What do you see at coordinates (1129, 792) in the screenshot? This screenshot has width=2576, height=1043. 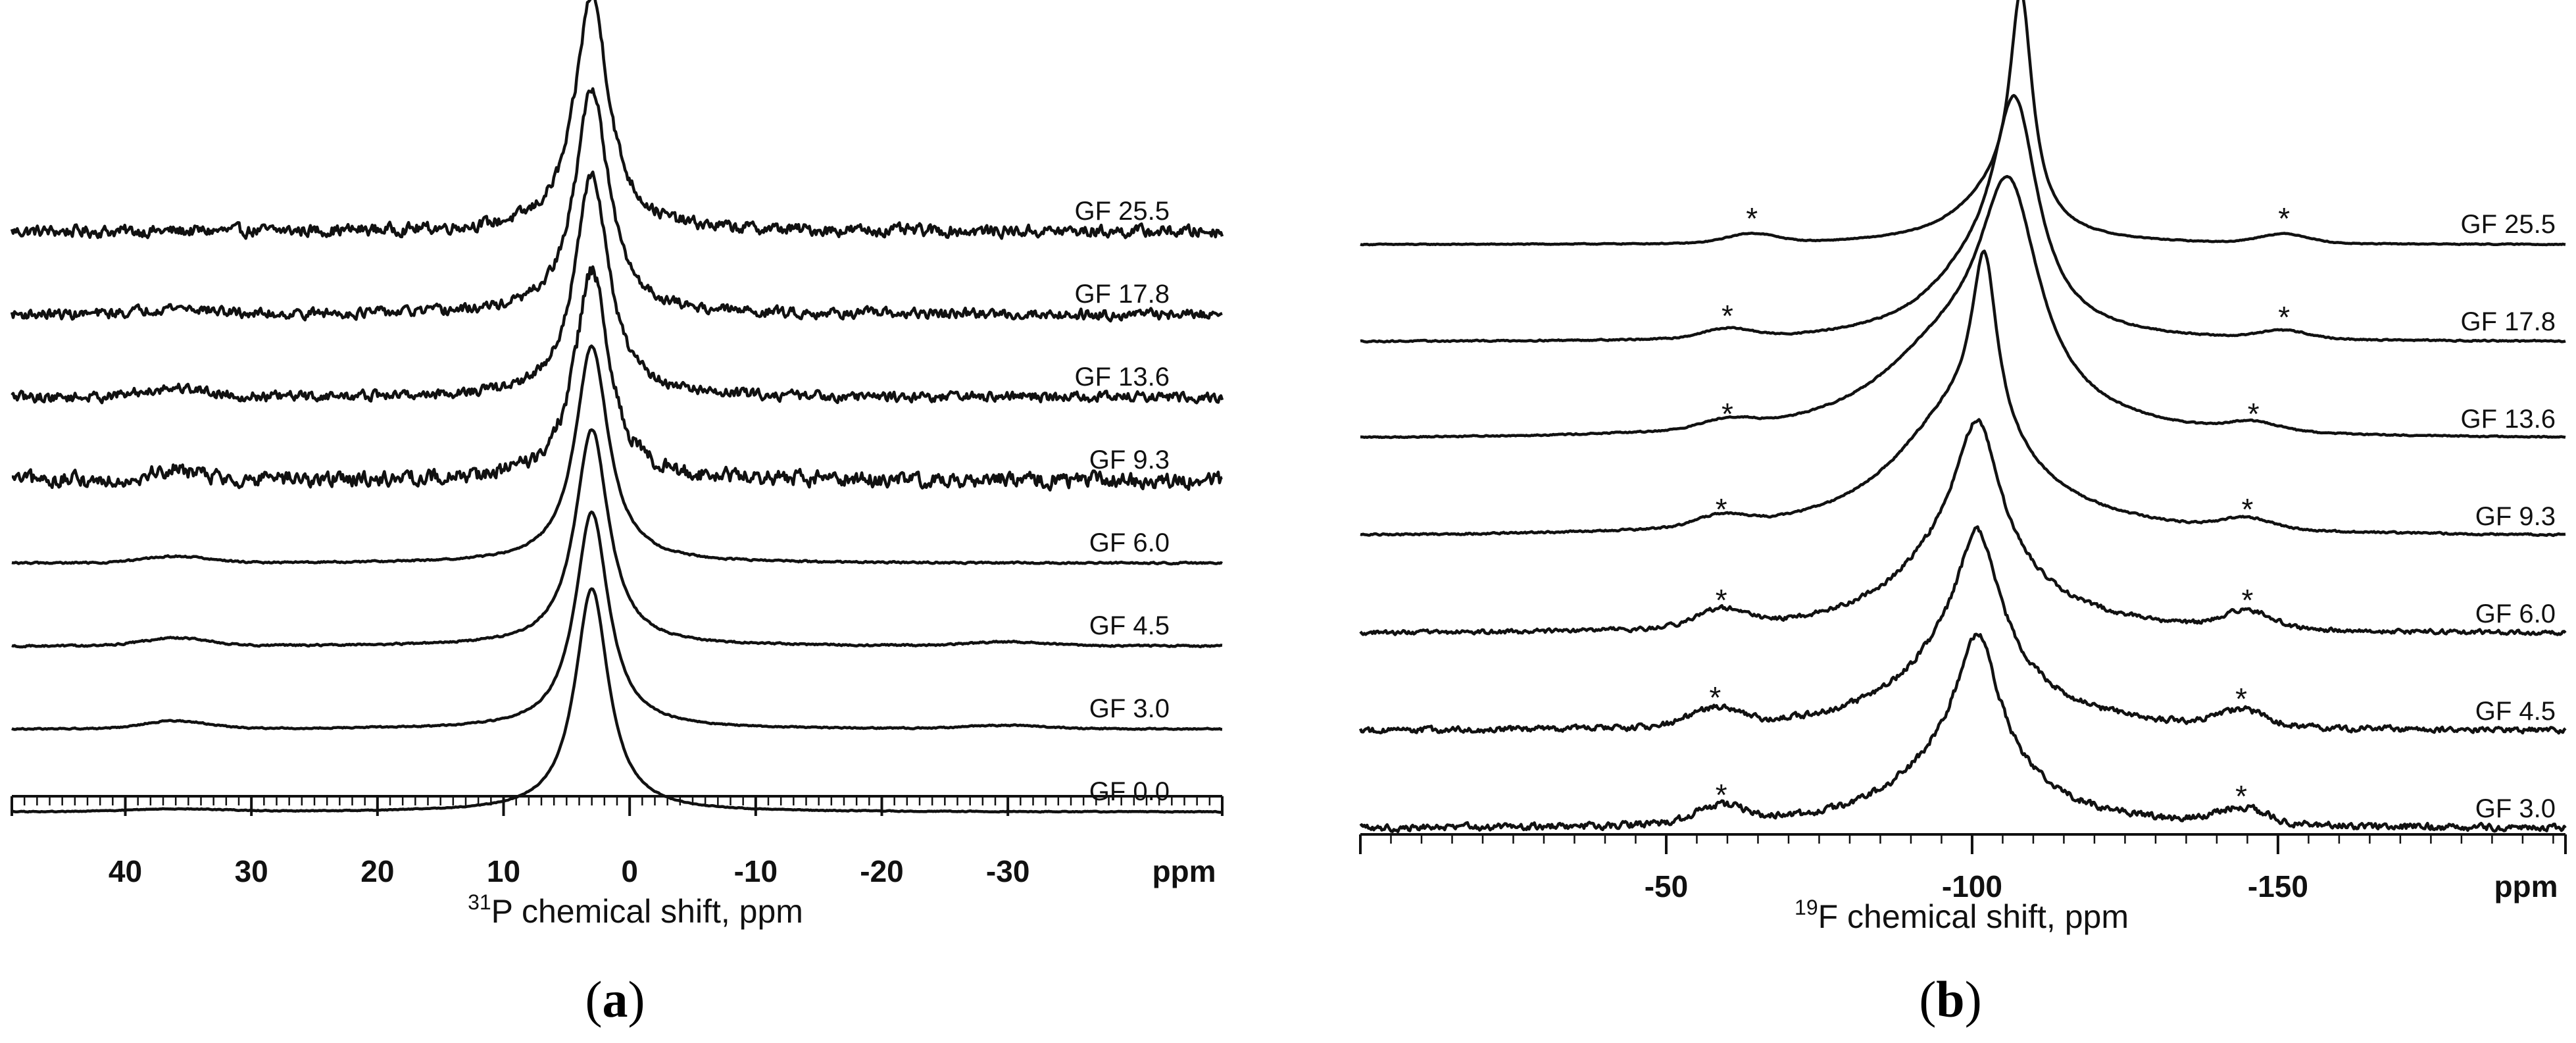 I see `series-label: GF 0.0` at bounding box center [1129, 792].